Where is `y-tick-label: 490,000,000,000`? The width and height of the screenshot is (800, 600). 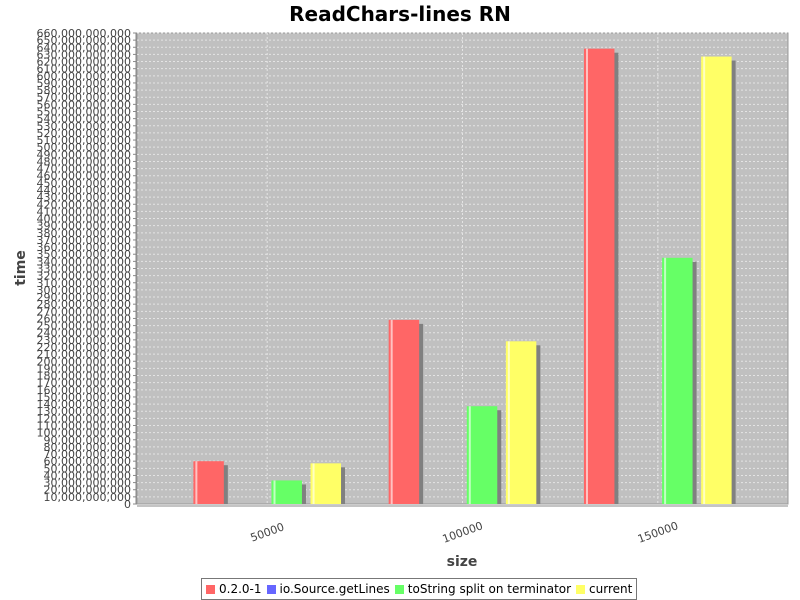
y-tick-label: 490,000,000,000 is located at coordinates (84, 154).